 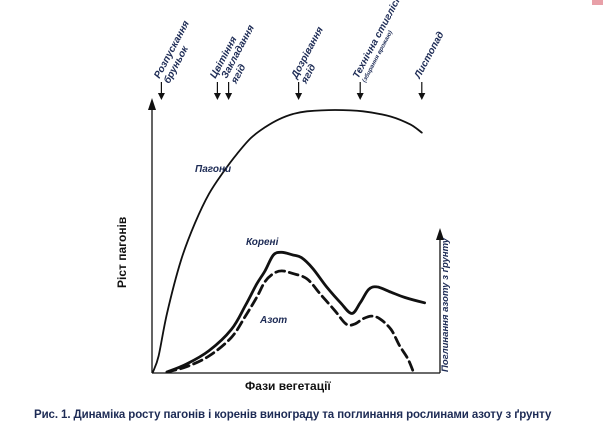 I want to click on right-axis-label: Поглинання азоту з ґрунту, so click(x=445, y=304).